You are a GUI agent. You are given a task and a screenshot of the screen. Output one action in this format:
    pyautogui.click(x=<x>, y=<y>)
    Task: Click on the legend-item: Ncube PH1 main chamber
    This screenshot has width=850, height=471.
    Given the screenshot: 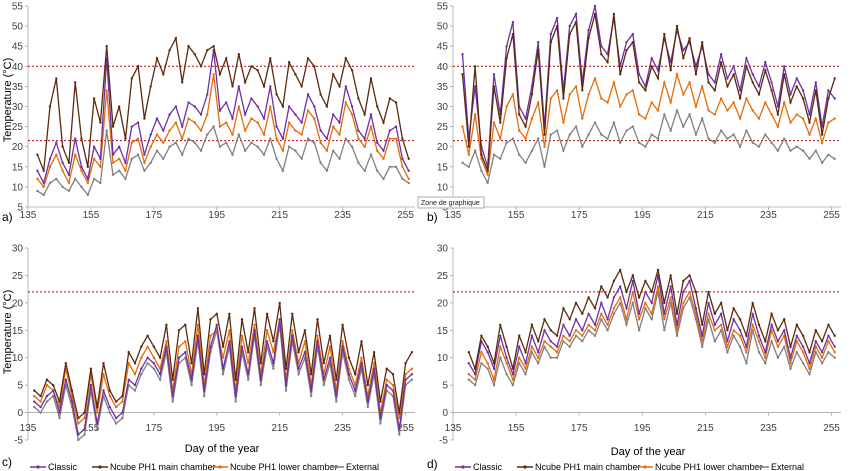 What is the action you would take?
    pyautogui.click(x=579, y=466)
    